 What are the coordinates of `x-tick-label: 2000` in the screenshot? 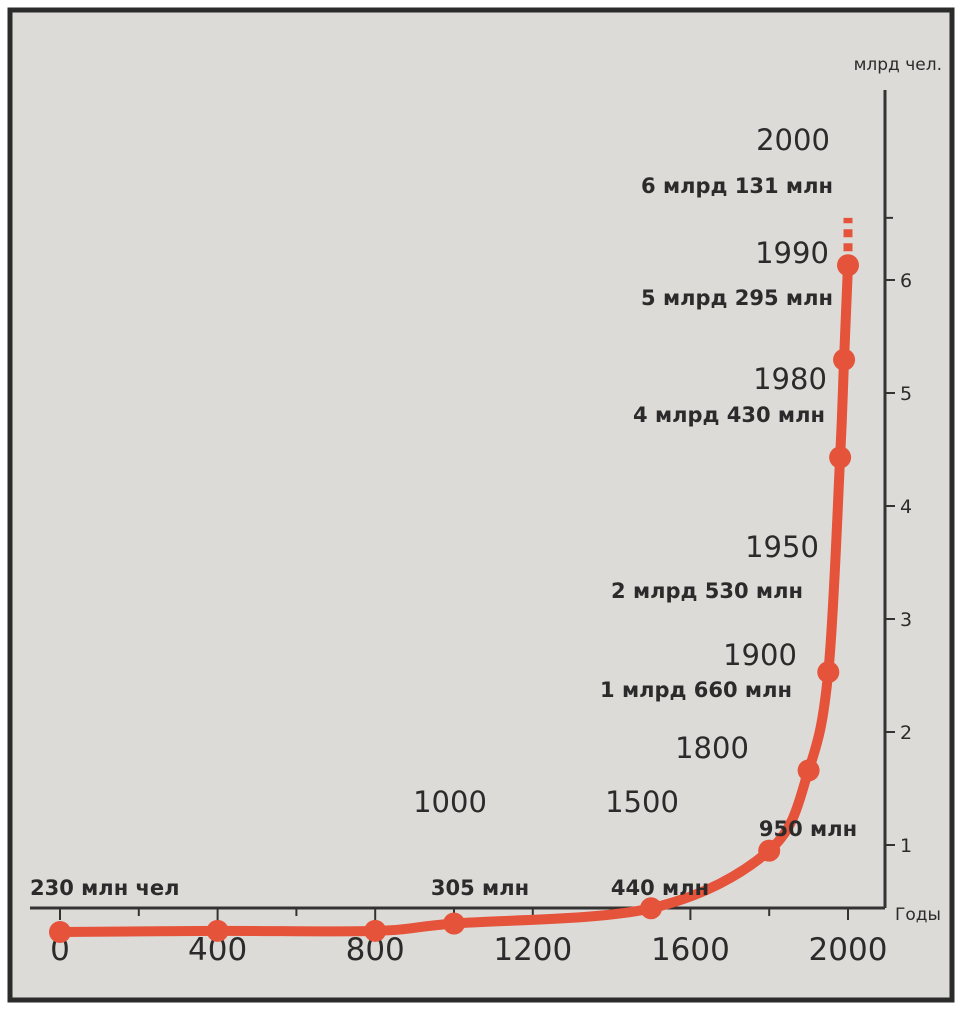 It's located at (848, 950).